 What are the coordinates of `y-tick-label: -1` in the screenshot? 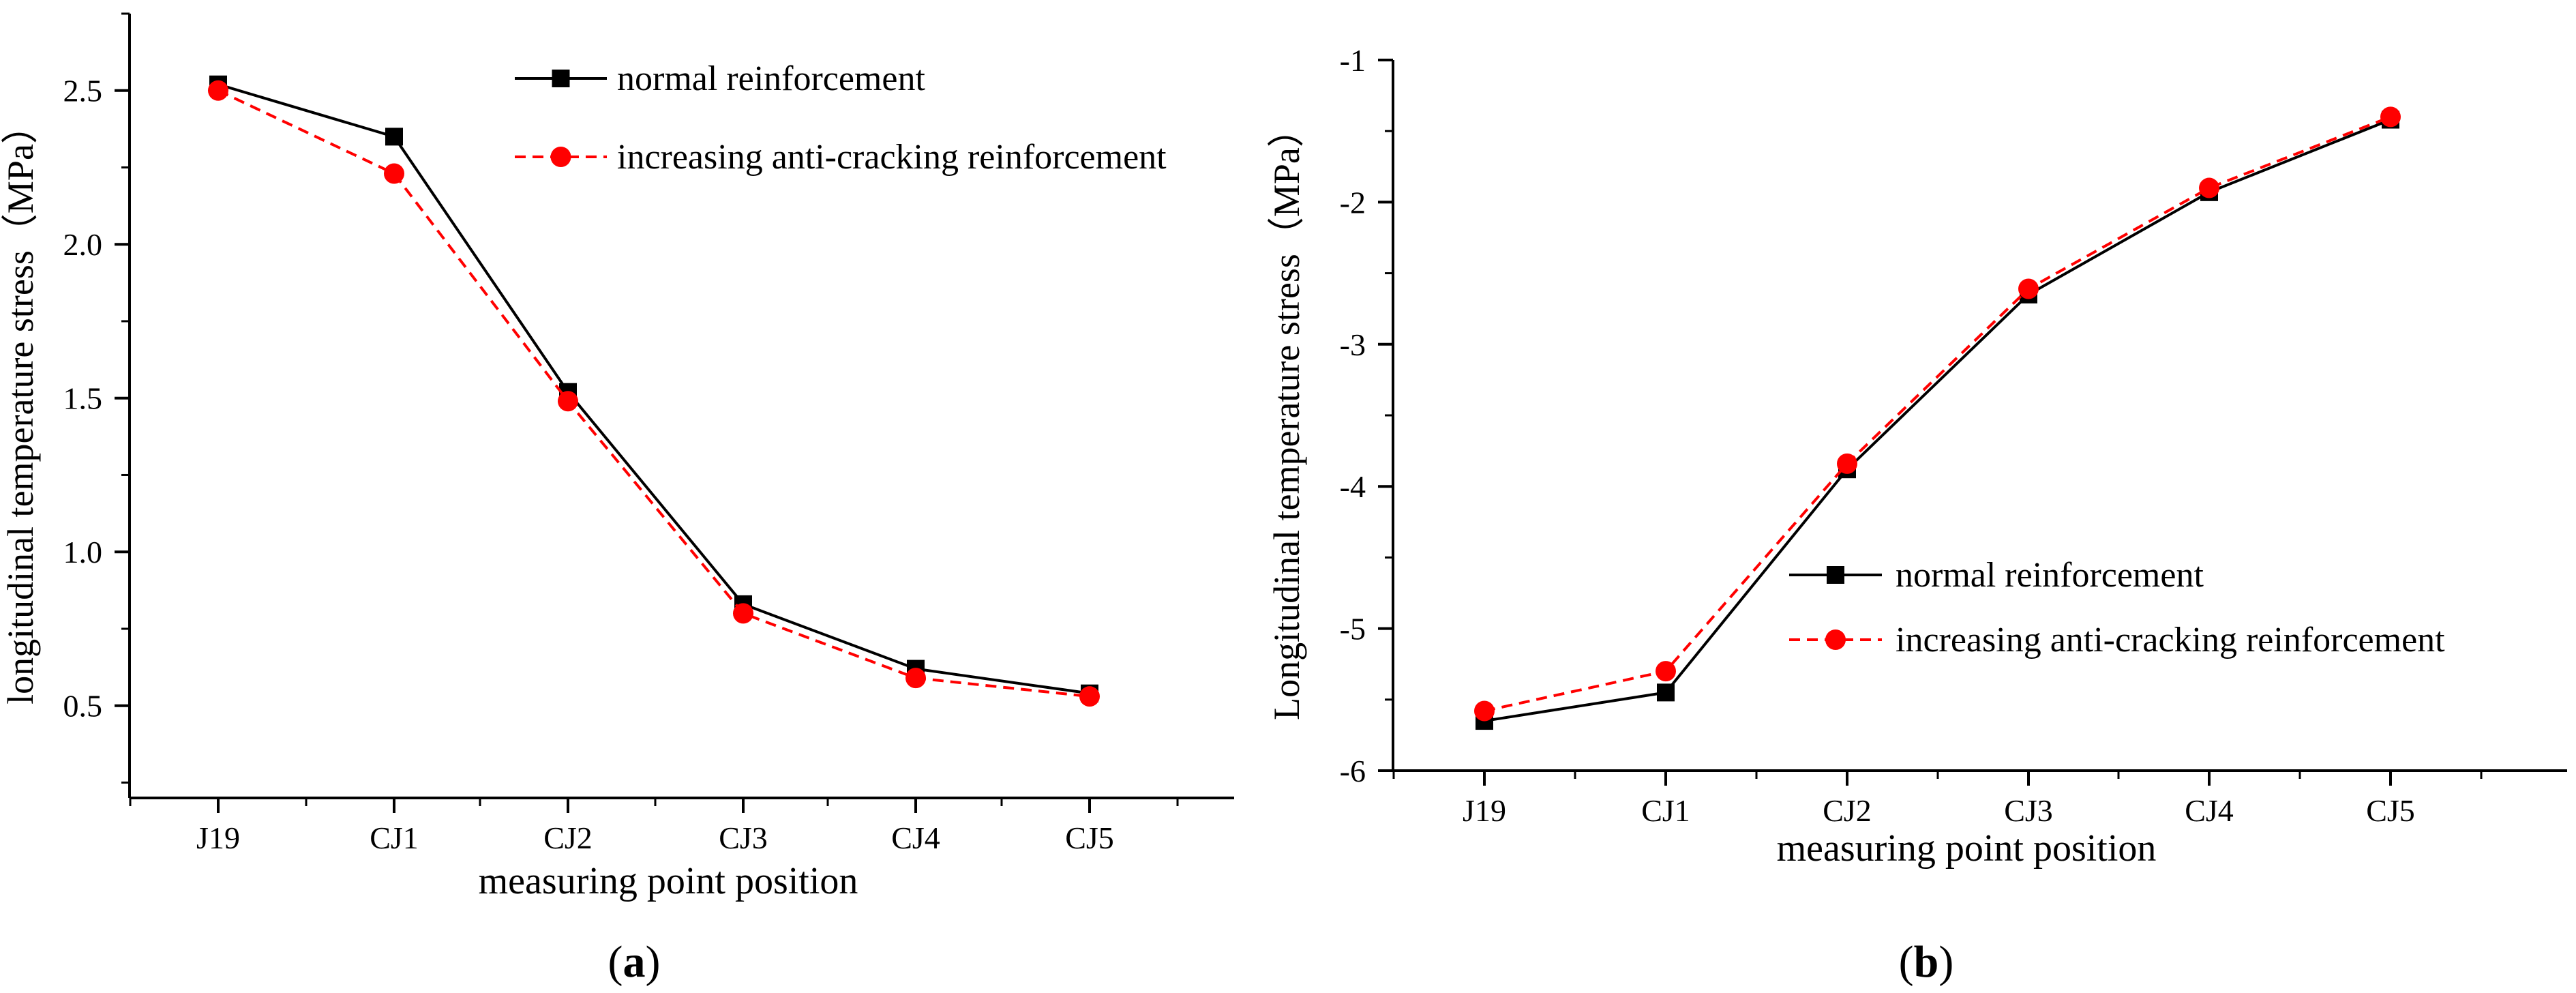 It's located at (1353, 60).